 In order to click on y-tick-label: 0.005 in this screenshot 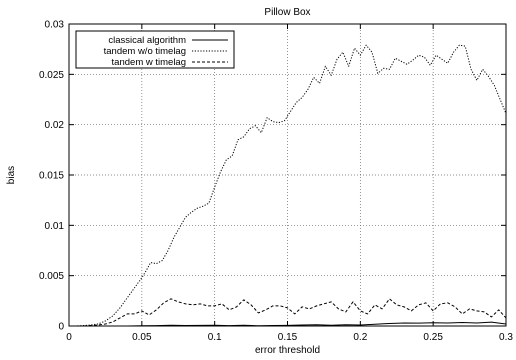, I will do `click(51, 276)`.